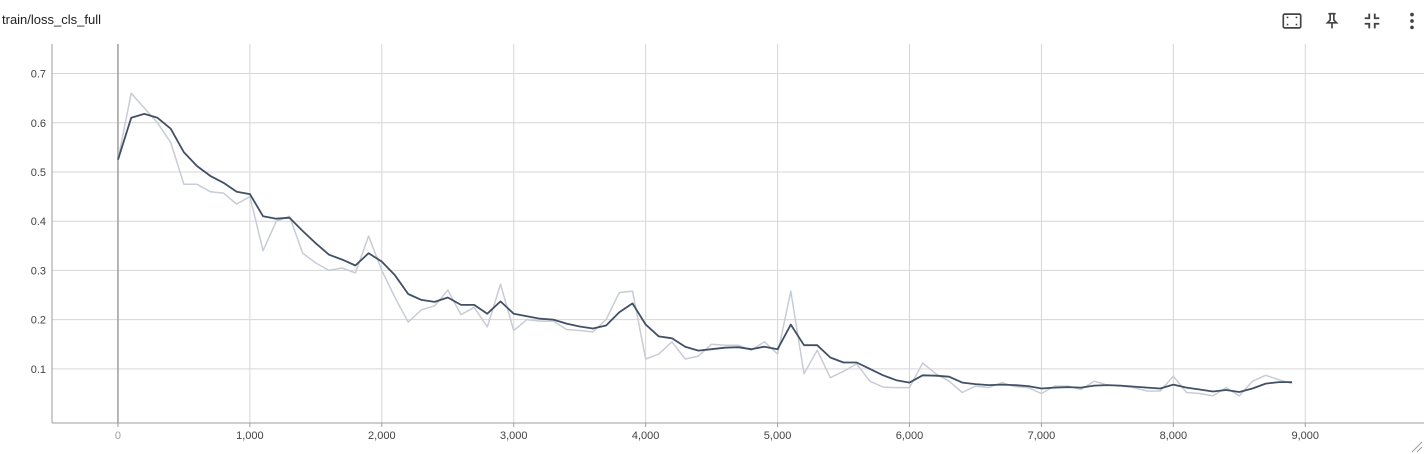 The width and height of the screenshot is (1424, 454). I want to click on fit-to-domain-button, so click(1292, 21).